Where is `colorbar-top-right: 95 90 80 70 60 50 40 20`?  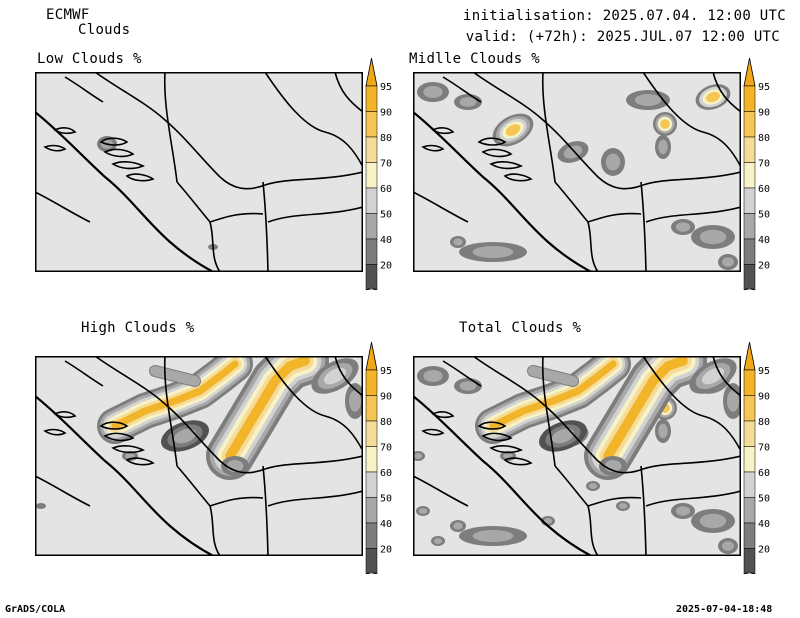 colorbar-top-right: 95 90 80 70 60 50 40 20 is located at coordinates (759, 175).